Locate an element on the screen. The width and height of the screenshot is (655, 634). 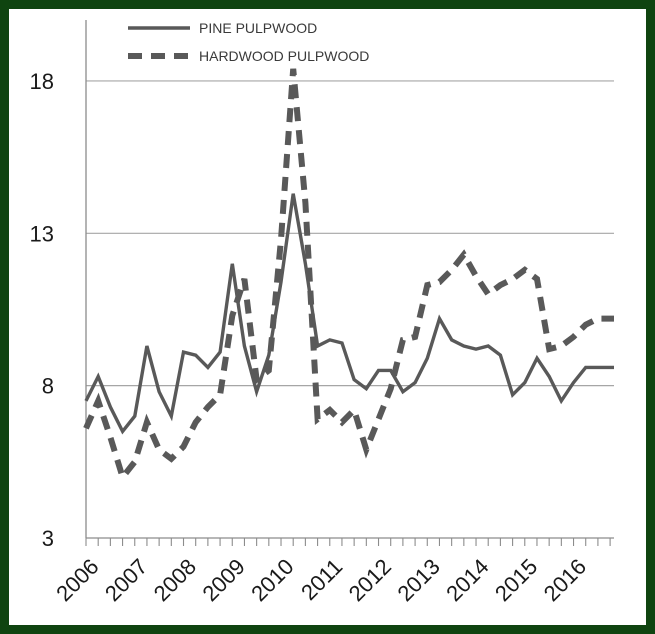
y-tick-label: 13 is located at coordinates (42, 233).